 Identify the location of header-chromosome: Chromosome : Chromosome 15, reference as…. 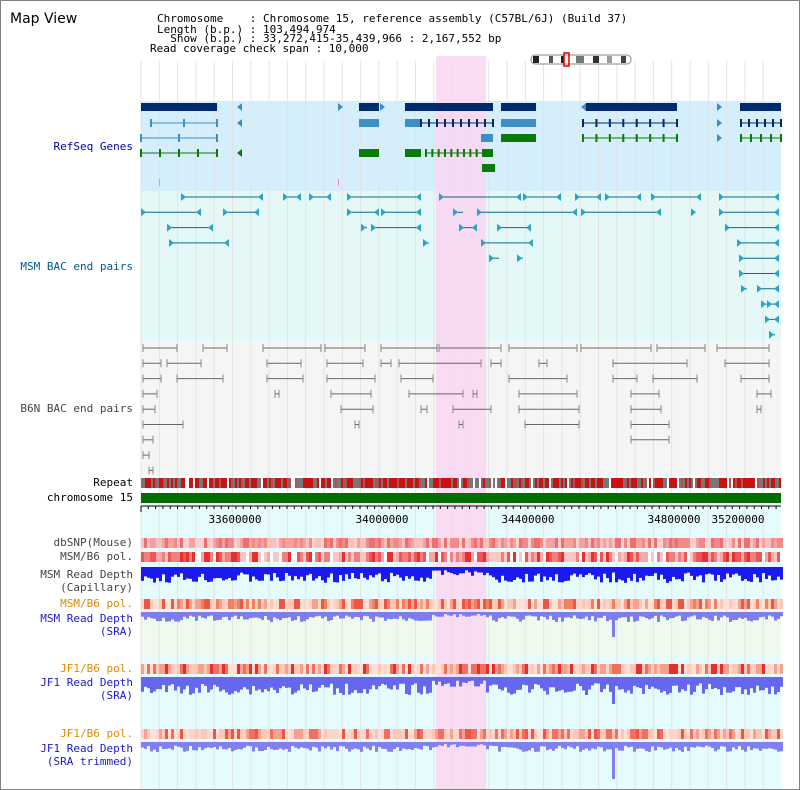
(392, 18).